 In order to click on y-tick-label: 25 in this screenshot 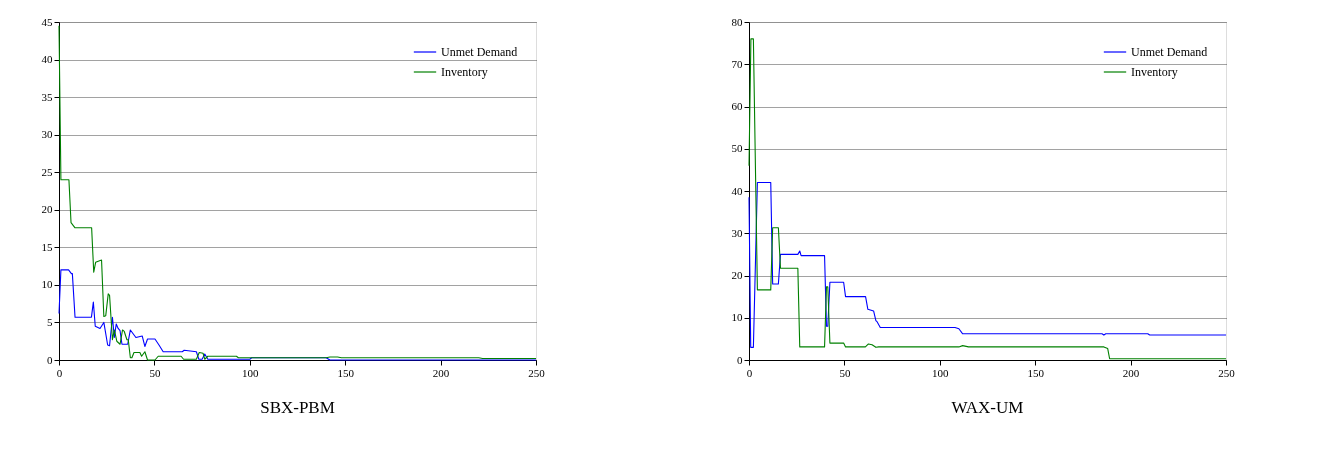, I will do `click(47, 171)`.